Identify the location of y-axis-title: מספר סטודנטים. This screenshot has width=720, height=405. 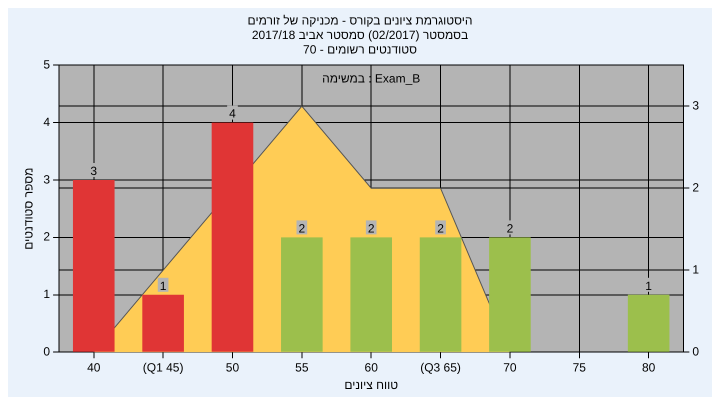
(29, 209).